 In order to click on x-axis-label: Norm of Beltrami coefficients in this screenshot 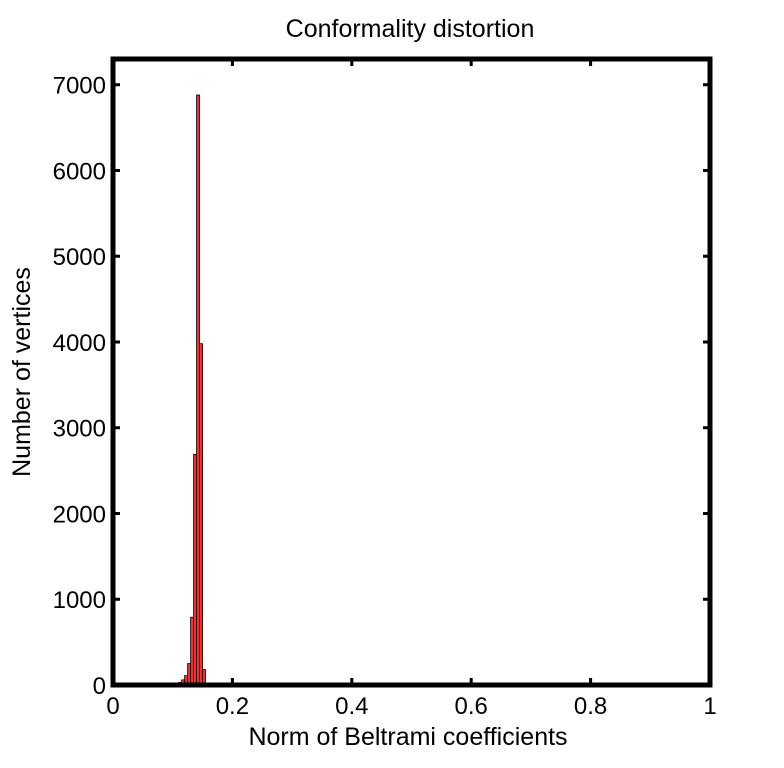, I will do `click(407, 737)`.